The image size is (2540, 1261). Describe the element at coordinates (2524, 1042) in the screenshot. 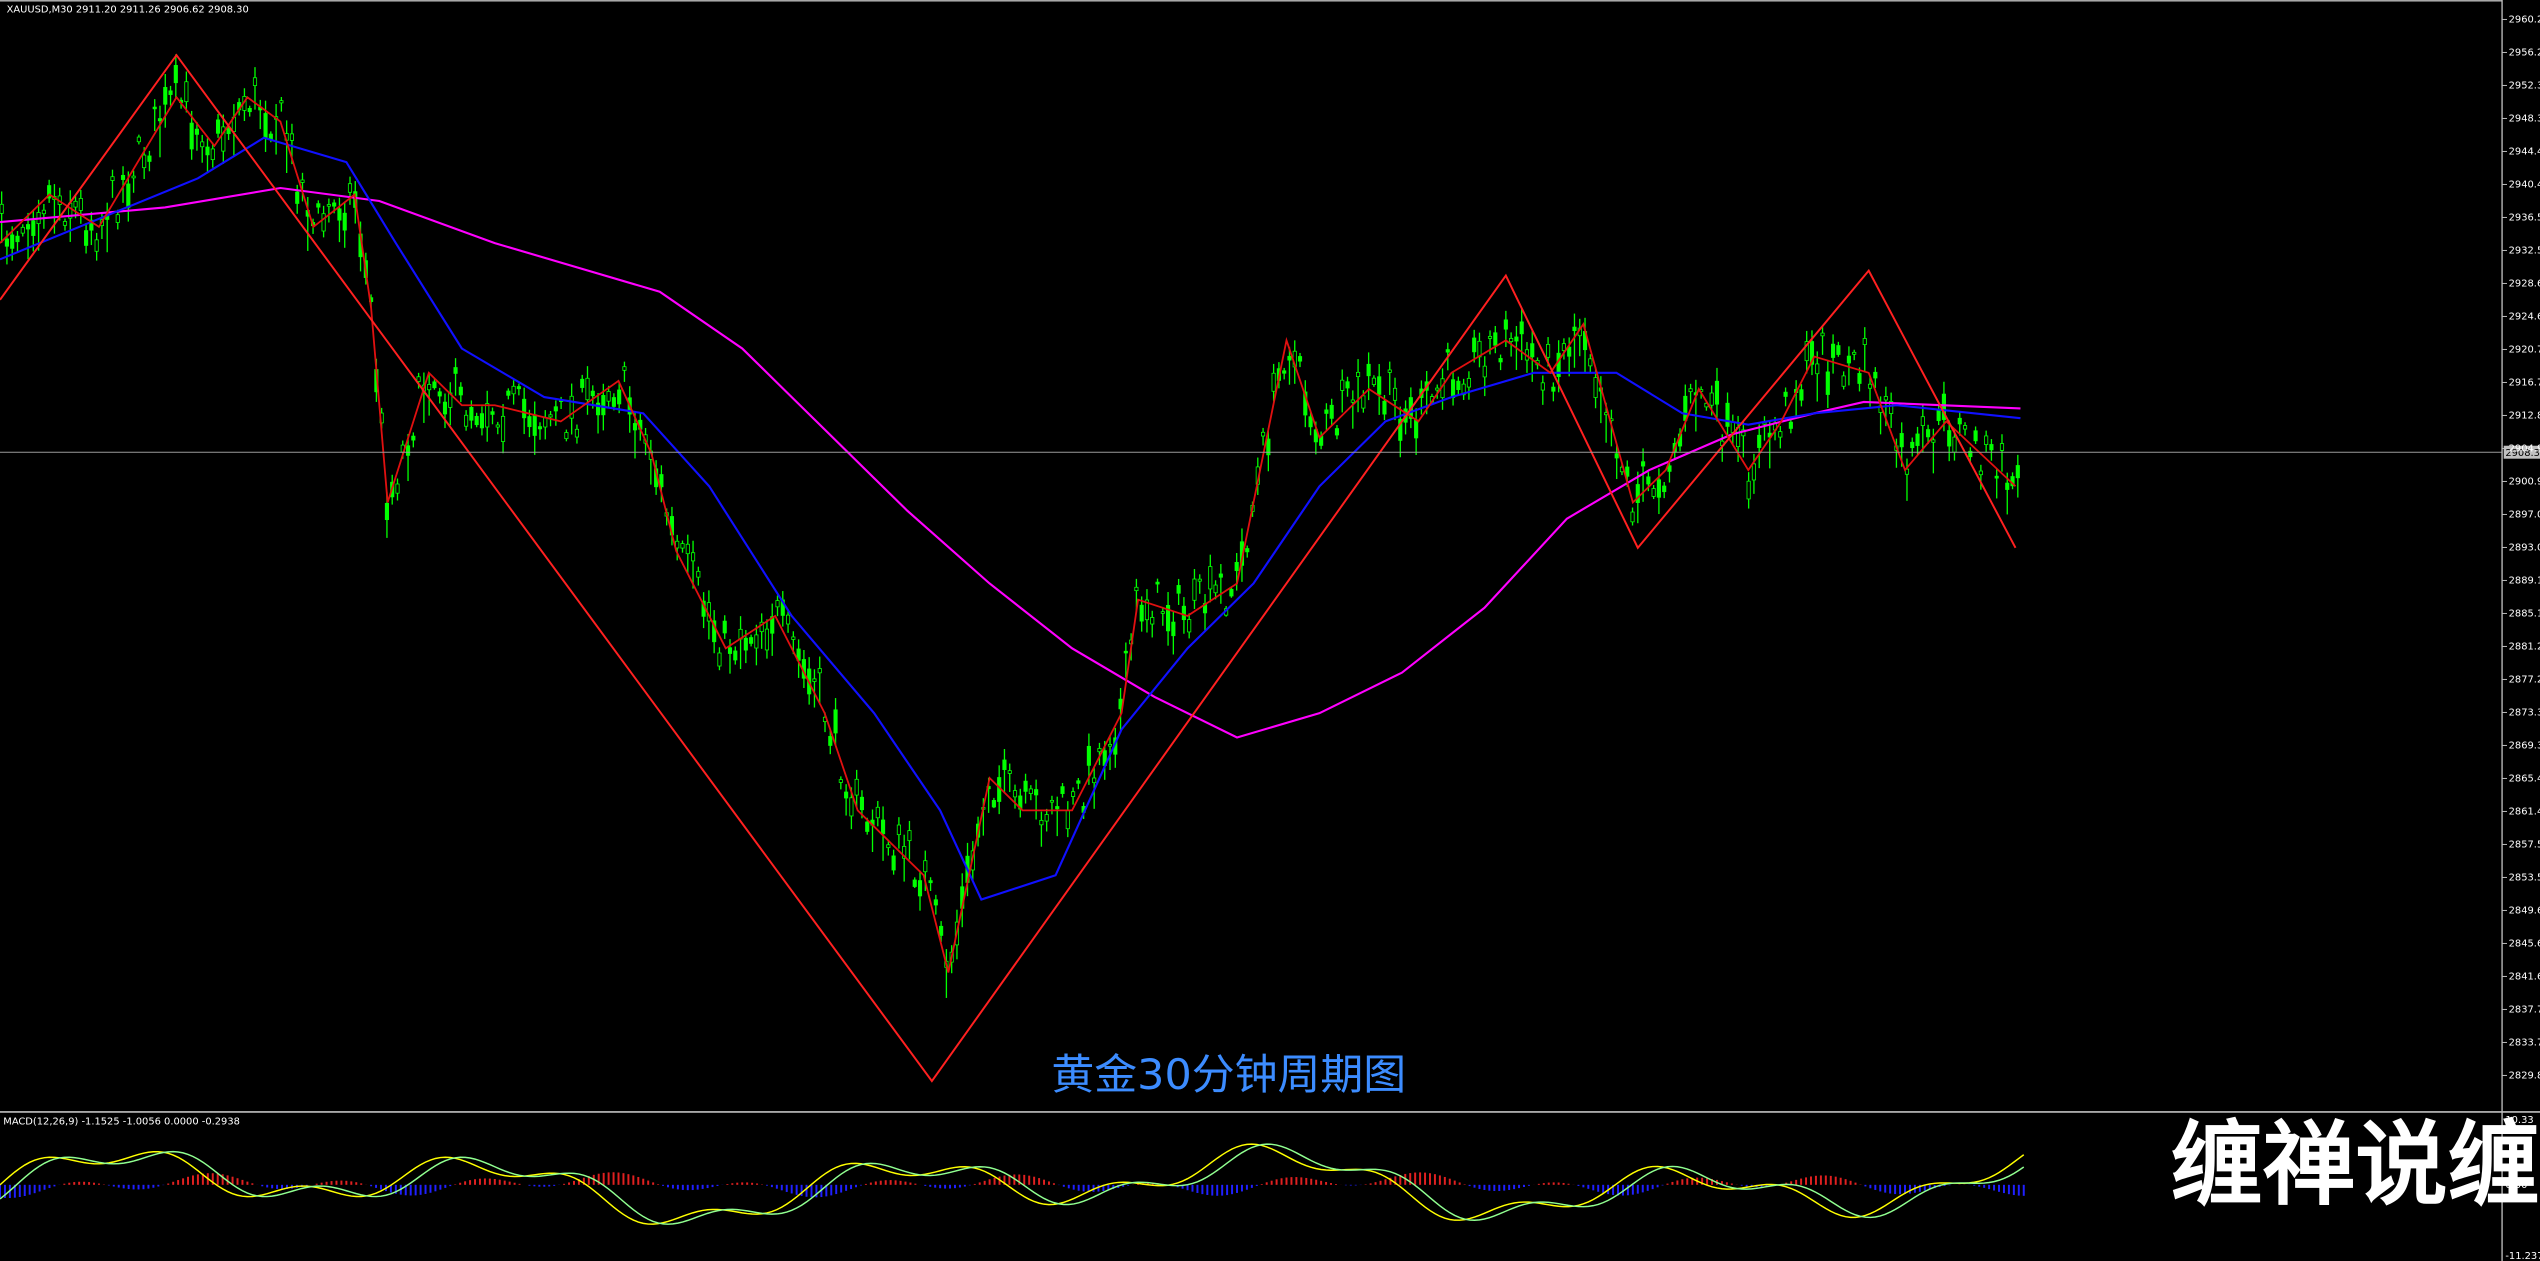

I see `price-label: 2833.70` at that location.